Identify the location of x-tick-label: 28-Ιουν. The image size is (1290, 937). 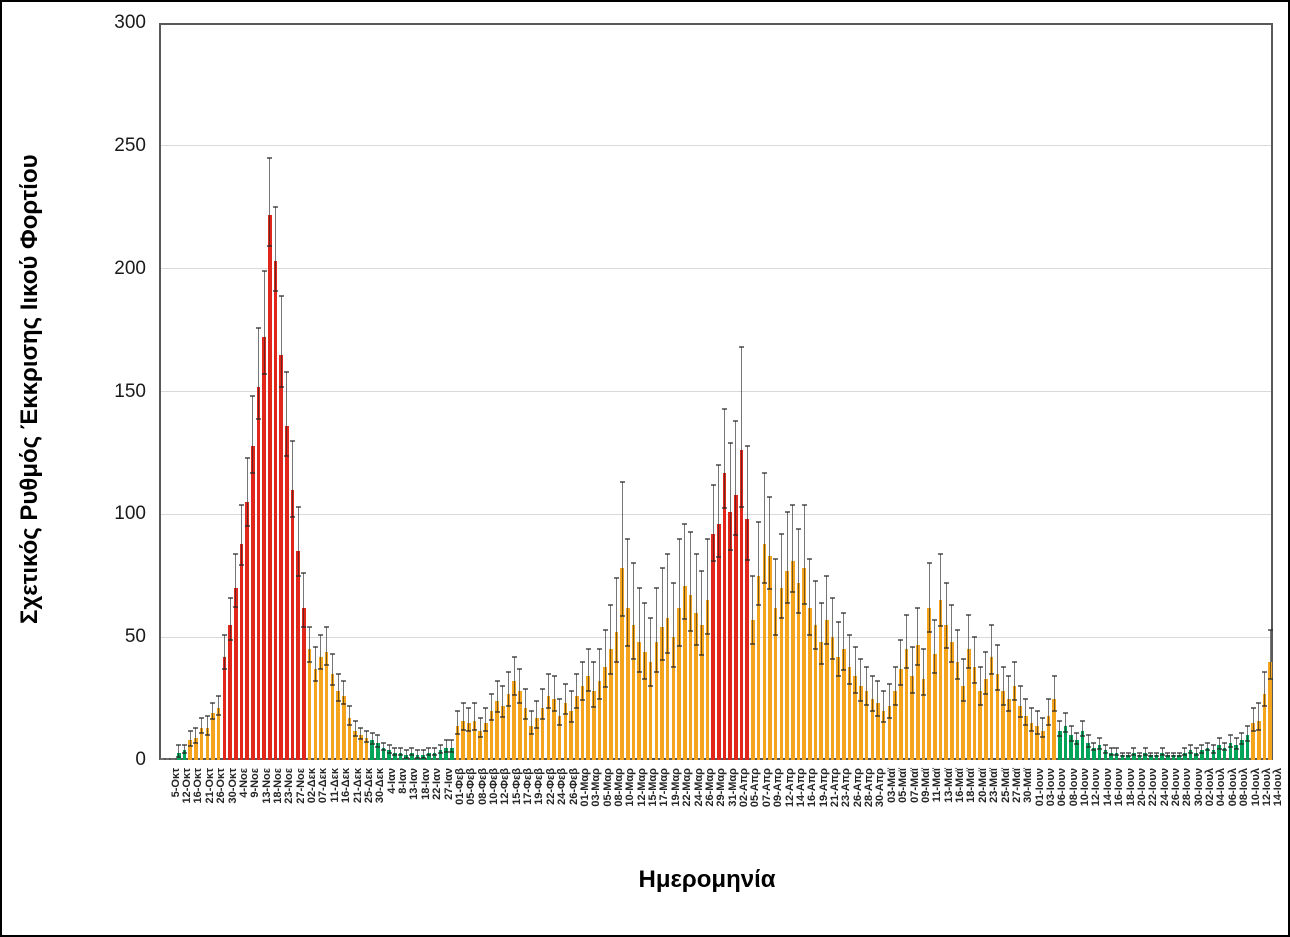
(1187, 787).